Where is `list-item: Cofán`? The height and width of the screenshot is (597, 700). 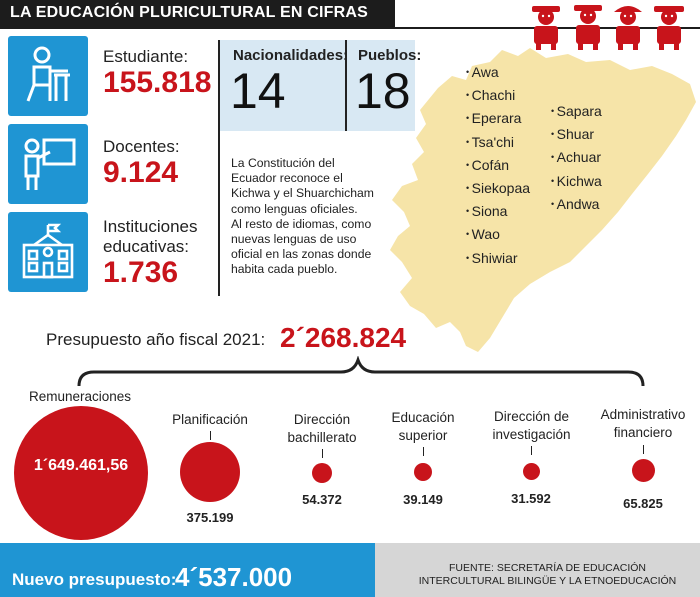
list-item: Cofán is located at coordinates (498, 168).